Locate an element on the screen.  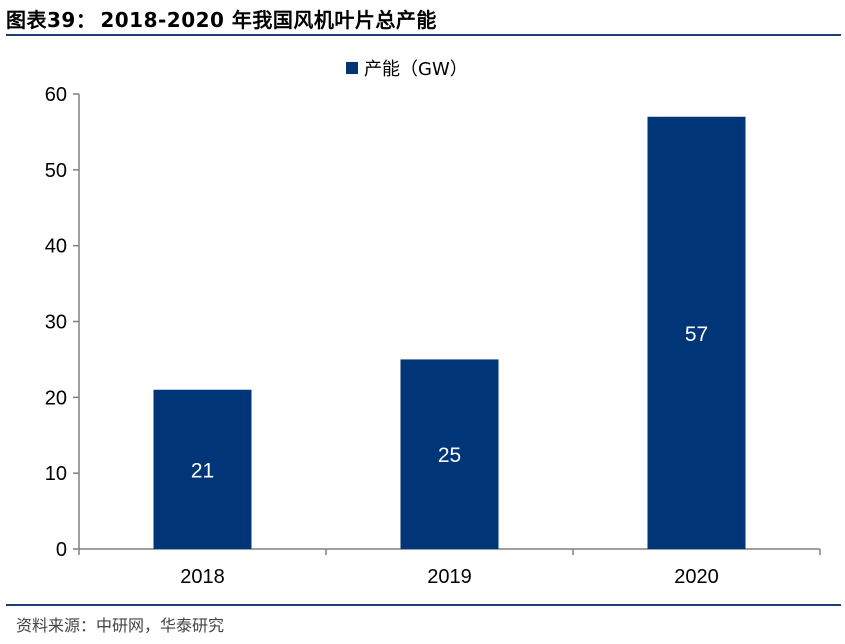
data-label: 57 is located at coordinates (696, 334).